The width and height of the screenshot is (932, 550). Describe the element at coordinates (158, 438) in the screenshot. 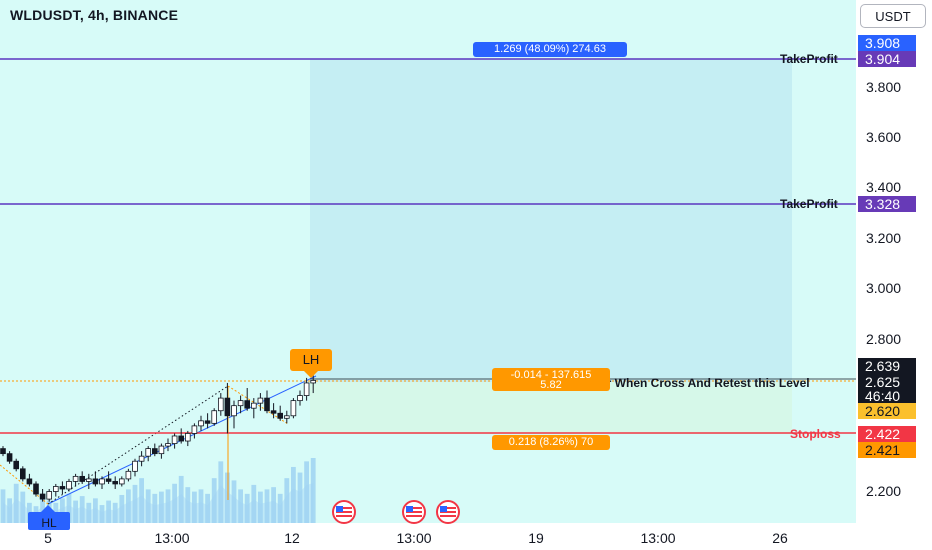

I see `candlesticks` at that location.